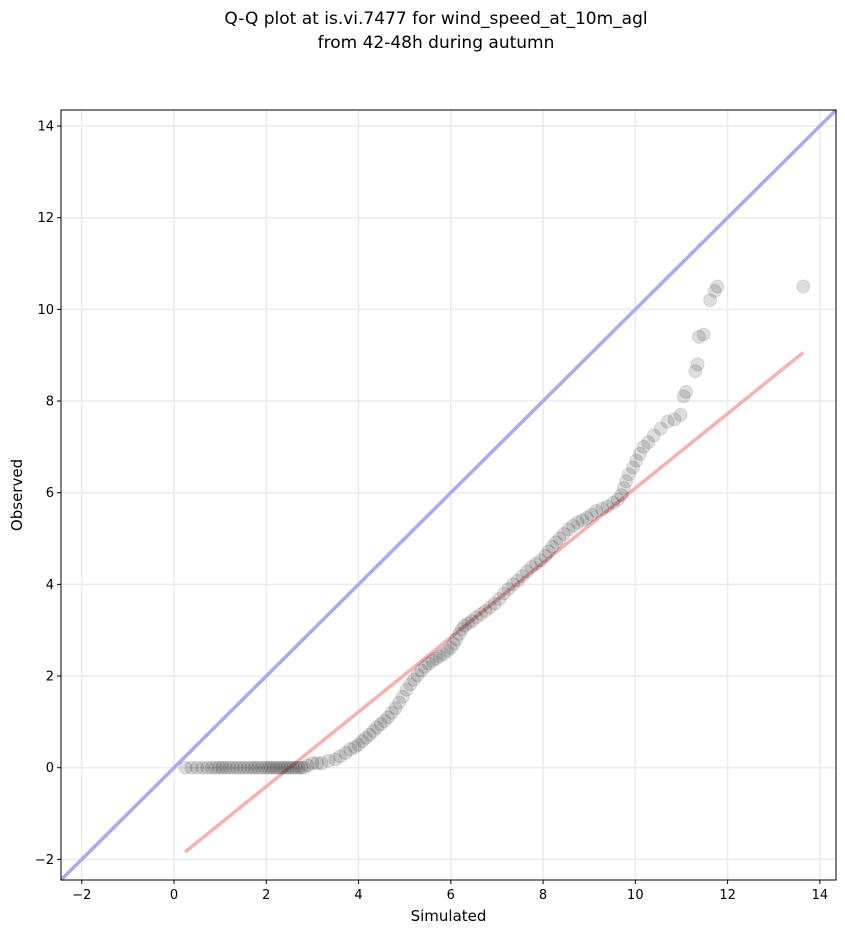  Describe the element at coordinates (44, 860) in the screenshot. I see `y-tick-label: −2` at that location.